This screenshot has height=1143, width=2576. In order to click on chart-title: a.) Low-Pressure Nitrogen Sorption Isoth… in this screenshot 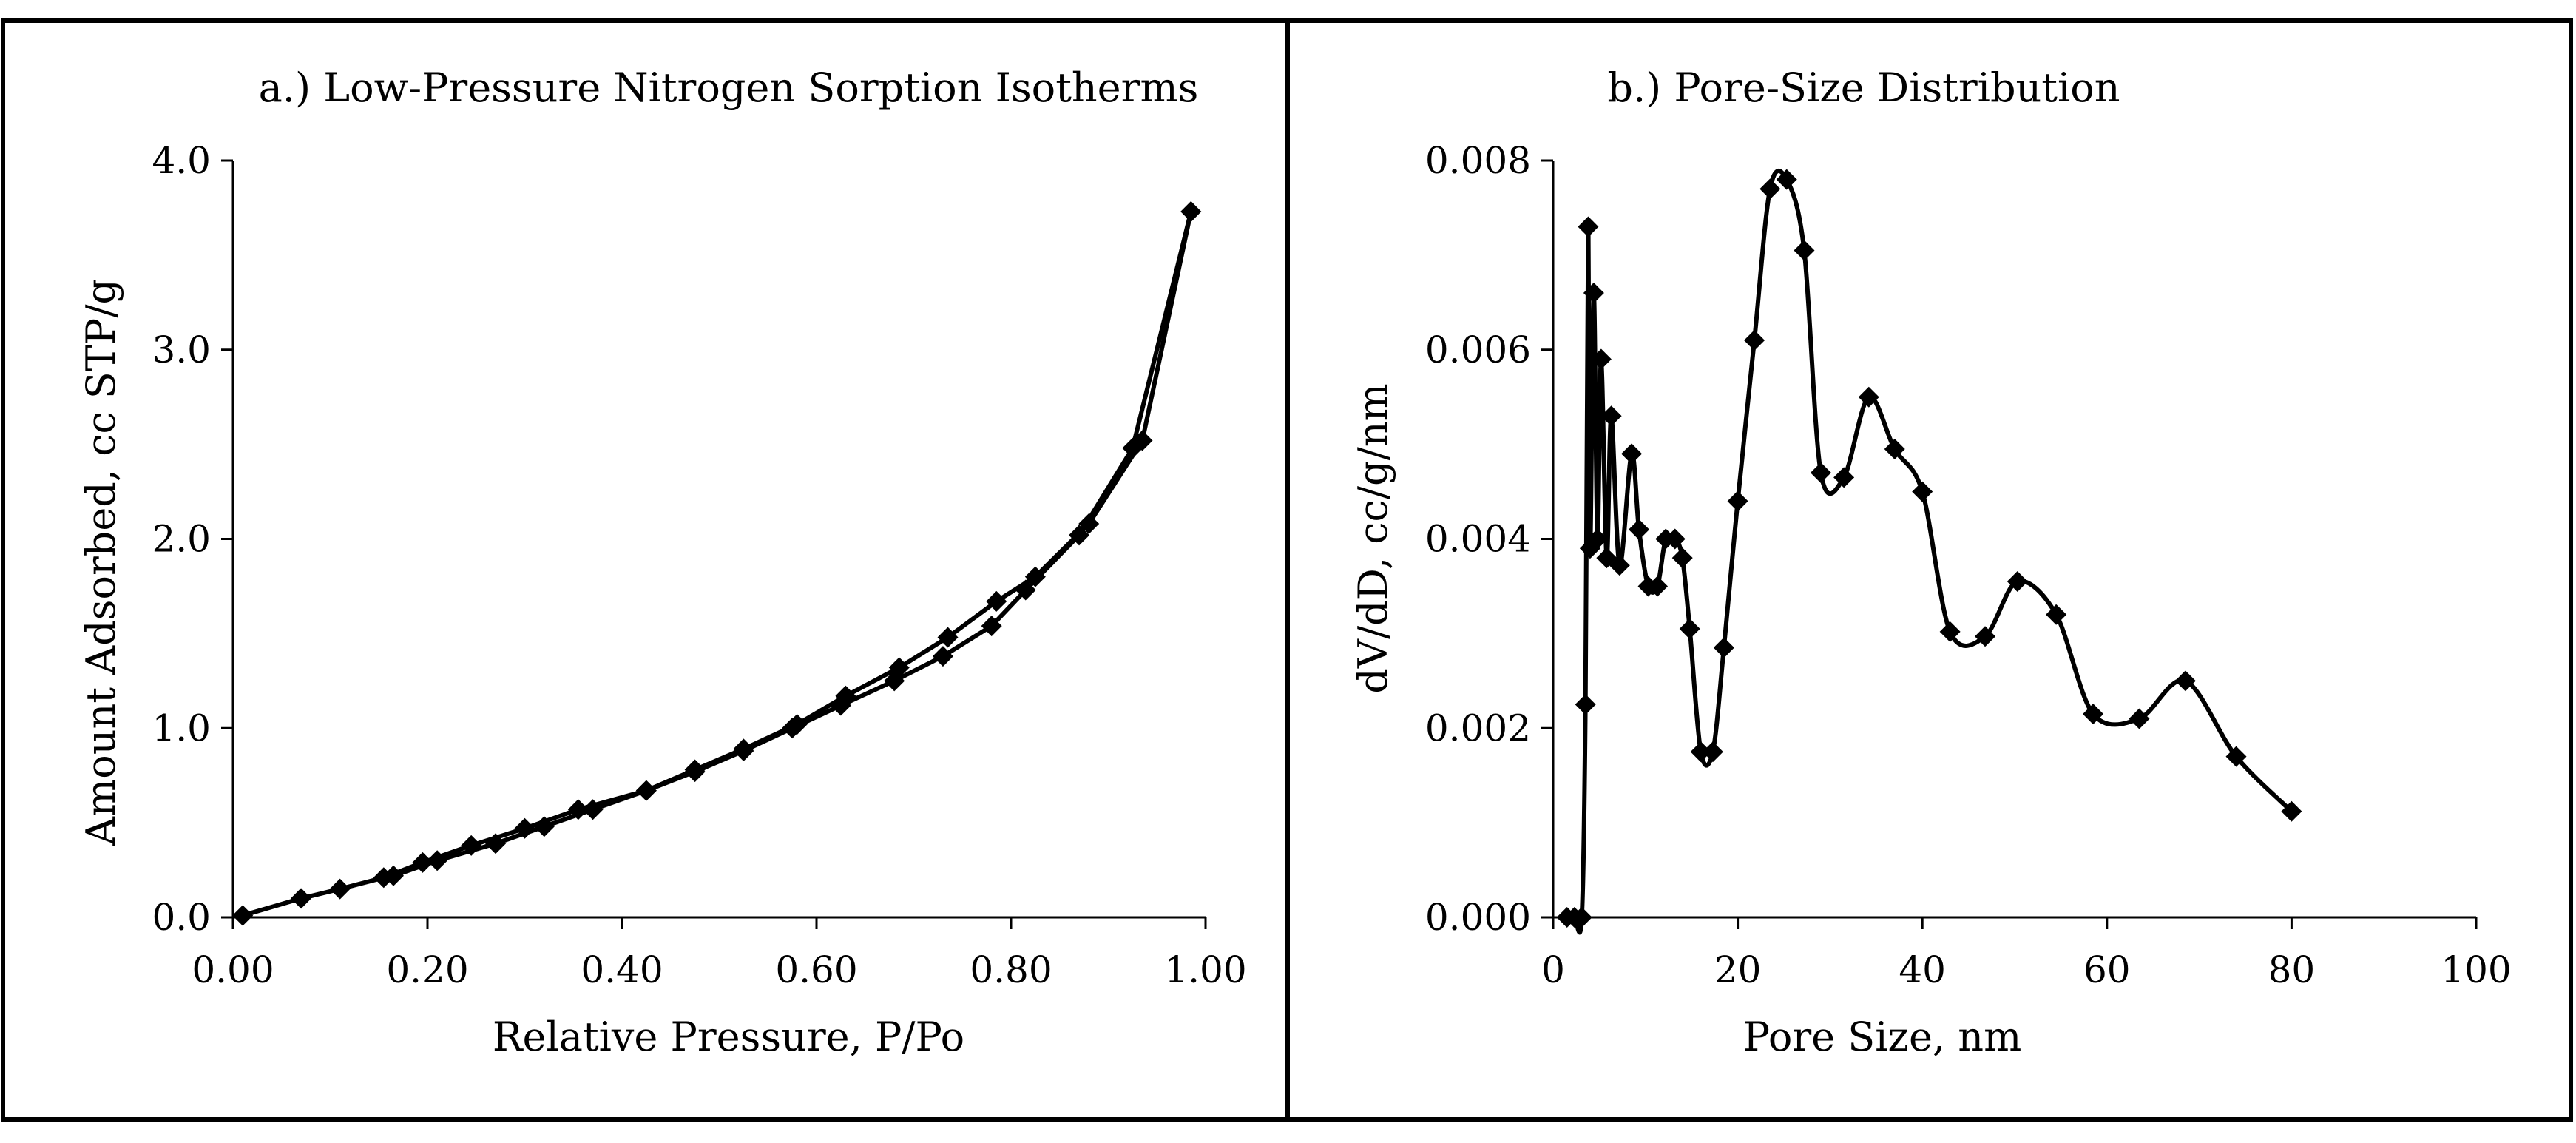, I will do `click(729, 87)`.